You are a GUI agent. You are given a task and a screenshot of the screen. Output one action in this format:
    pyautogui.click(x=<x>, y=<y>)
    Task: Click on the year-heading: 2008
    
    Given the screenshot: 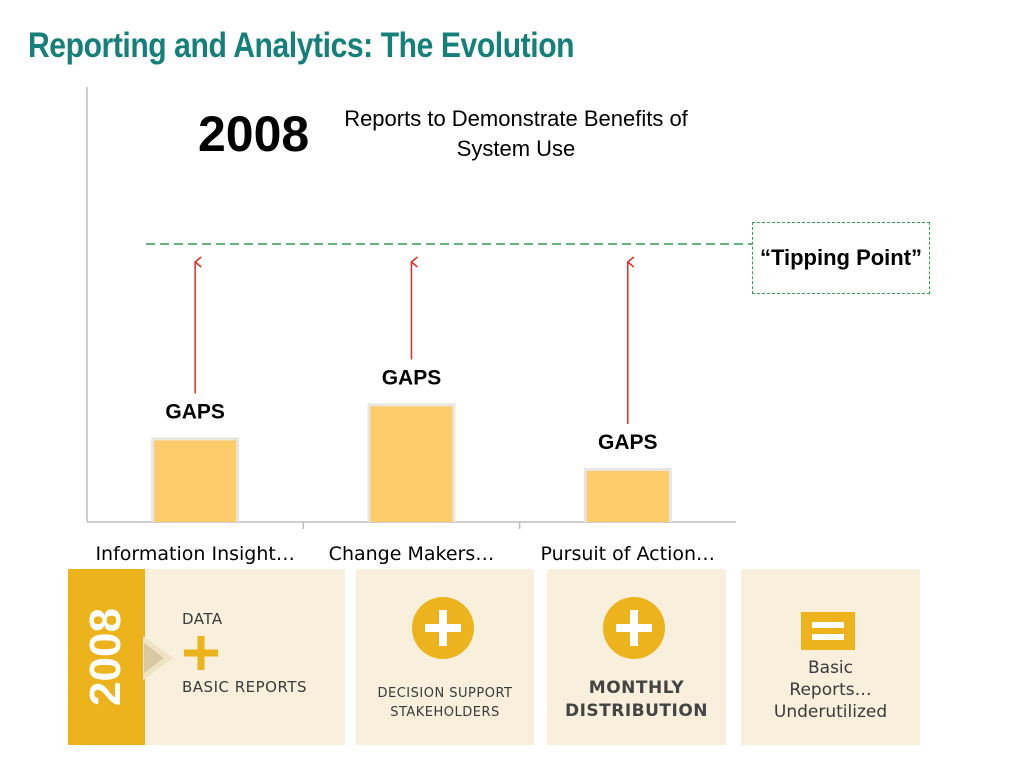 What is the action you would take?
    pyautogui.click(x=254, y=134)
    